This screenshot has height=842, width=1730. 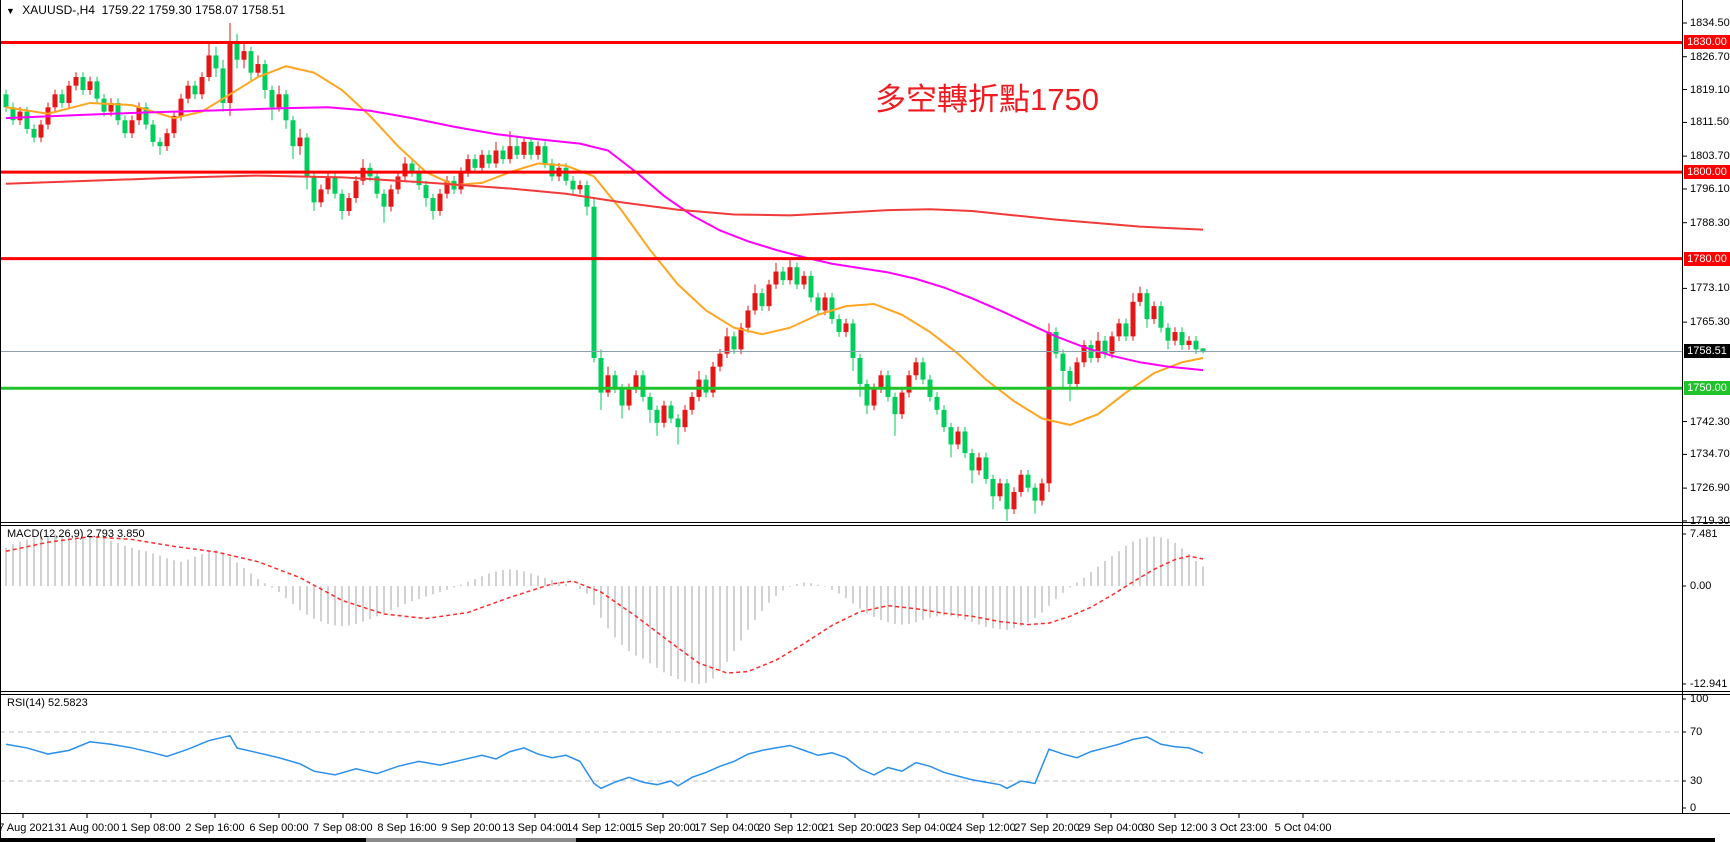 I want to click on time-axis-label: 3 Oct 23:00, so click(x=1239, y=828).